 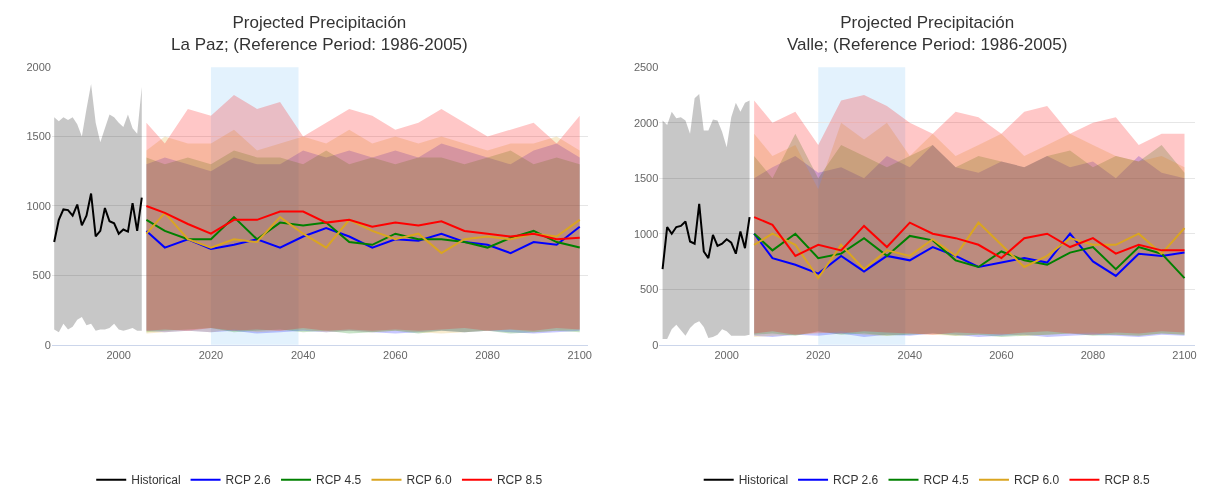 What do you see at coordinates (927, 34) in the screenshot?
I see `chart-title: Projected Precipitación Valle; (Reference Period: 1986-2005)` at bounding box center [927, 34].